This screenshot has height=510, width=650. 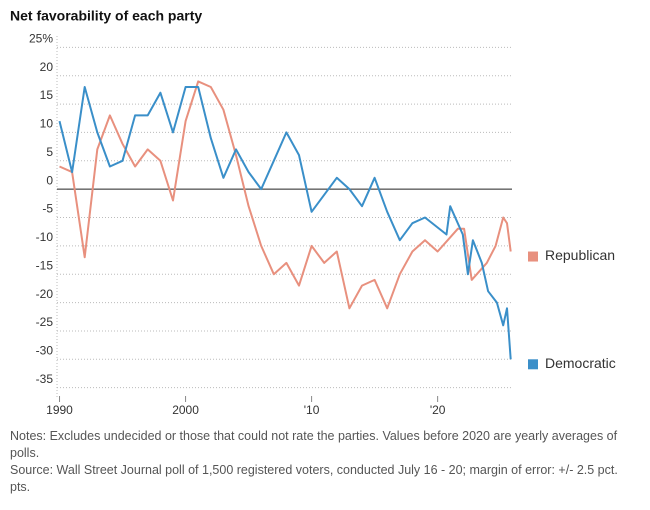 I want to click on x-tick-label: '10, so click(x=312, y=410).